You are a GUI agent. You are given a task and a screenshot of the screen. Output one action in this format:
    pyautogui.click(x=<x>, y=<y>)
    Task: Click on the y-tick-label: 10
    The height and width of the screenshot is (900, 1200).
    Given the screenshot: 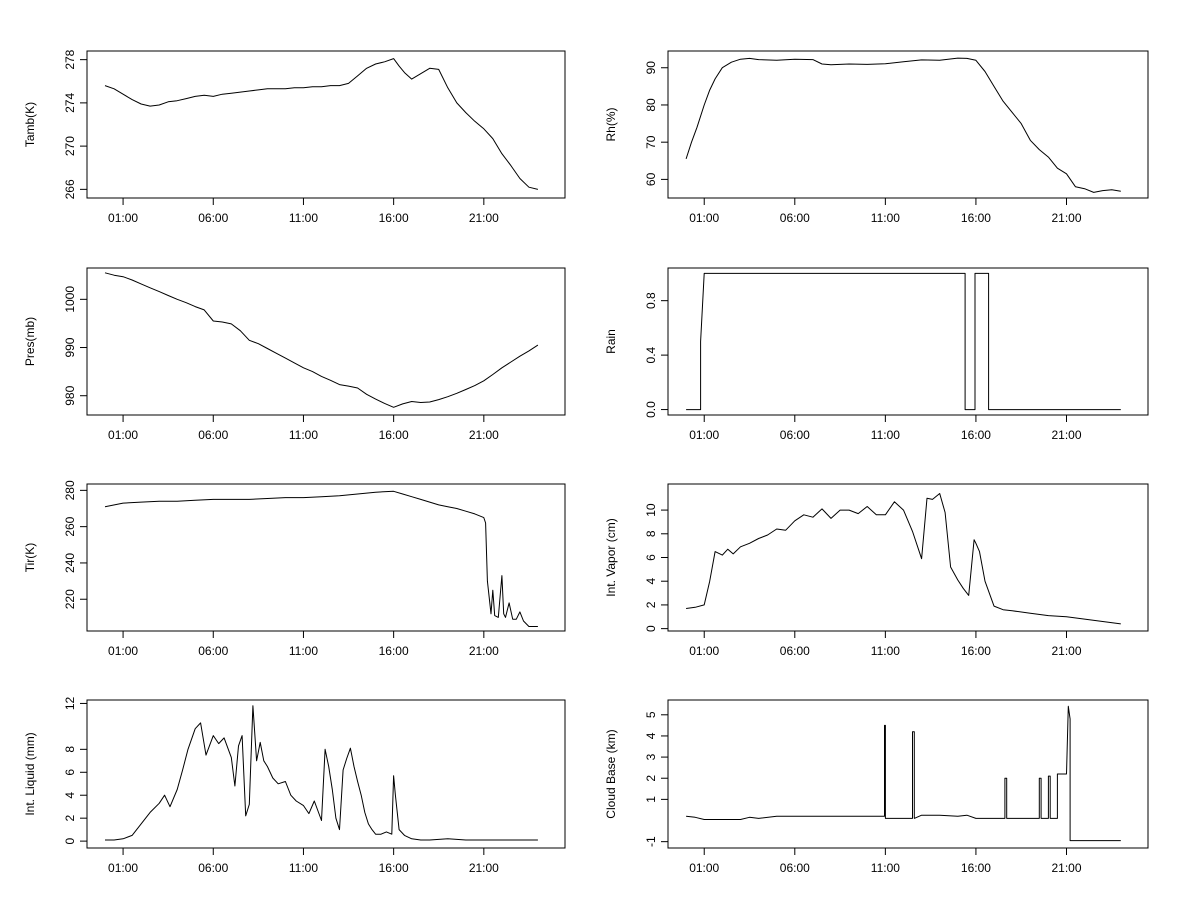 What is the action you would take?
    pyautogui.click(x=651, y=510)
    